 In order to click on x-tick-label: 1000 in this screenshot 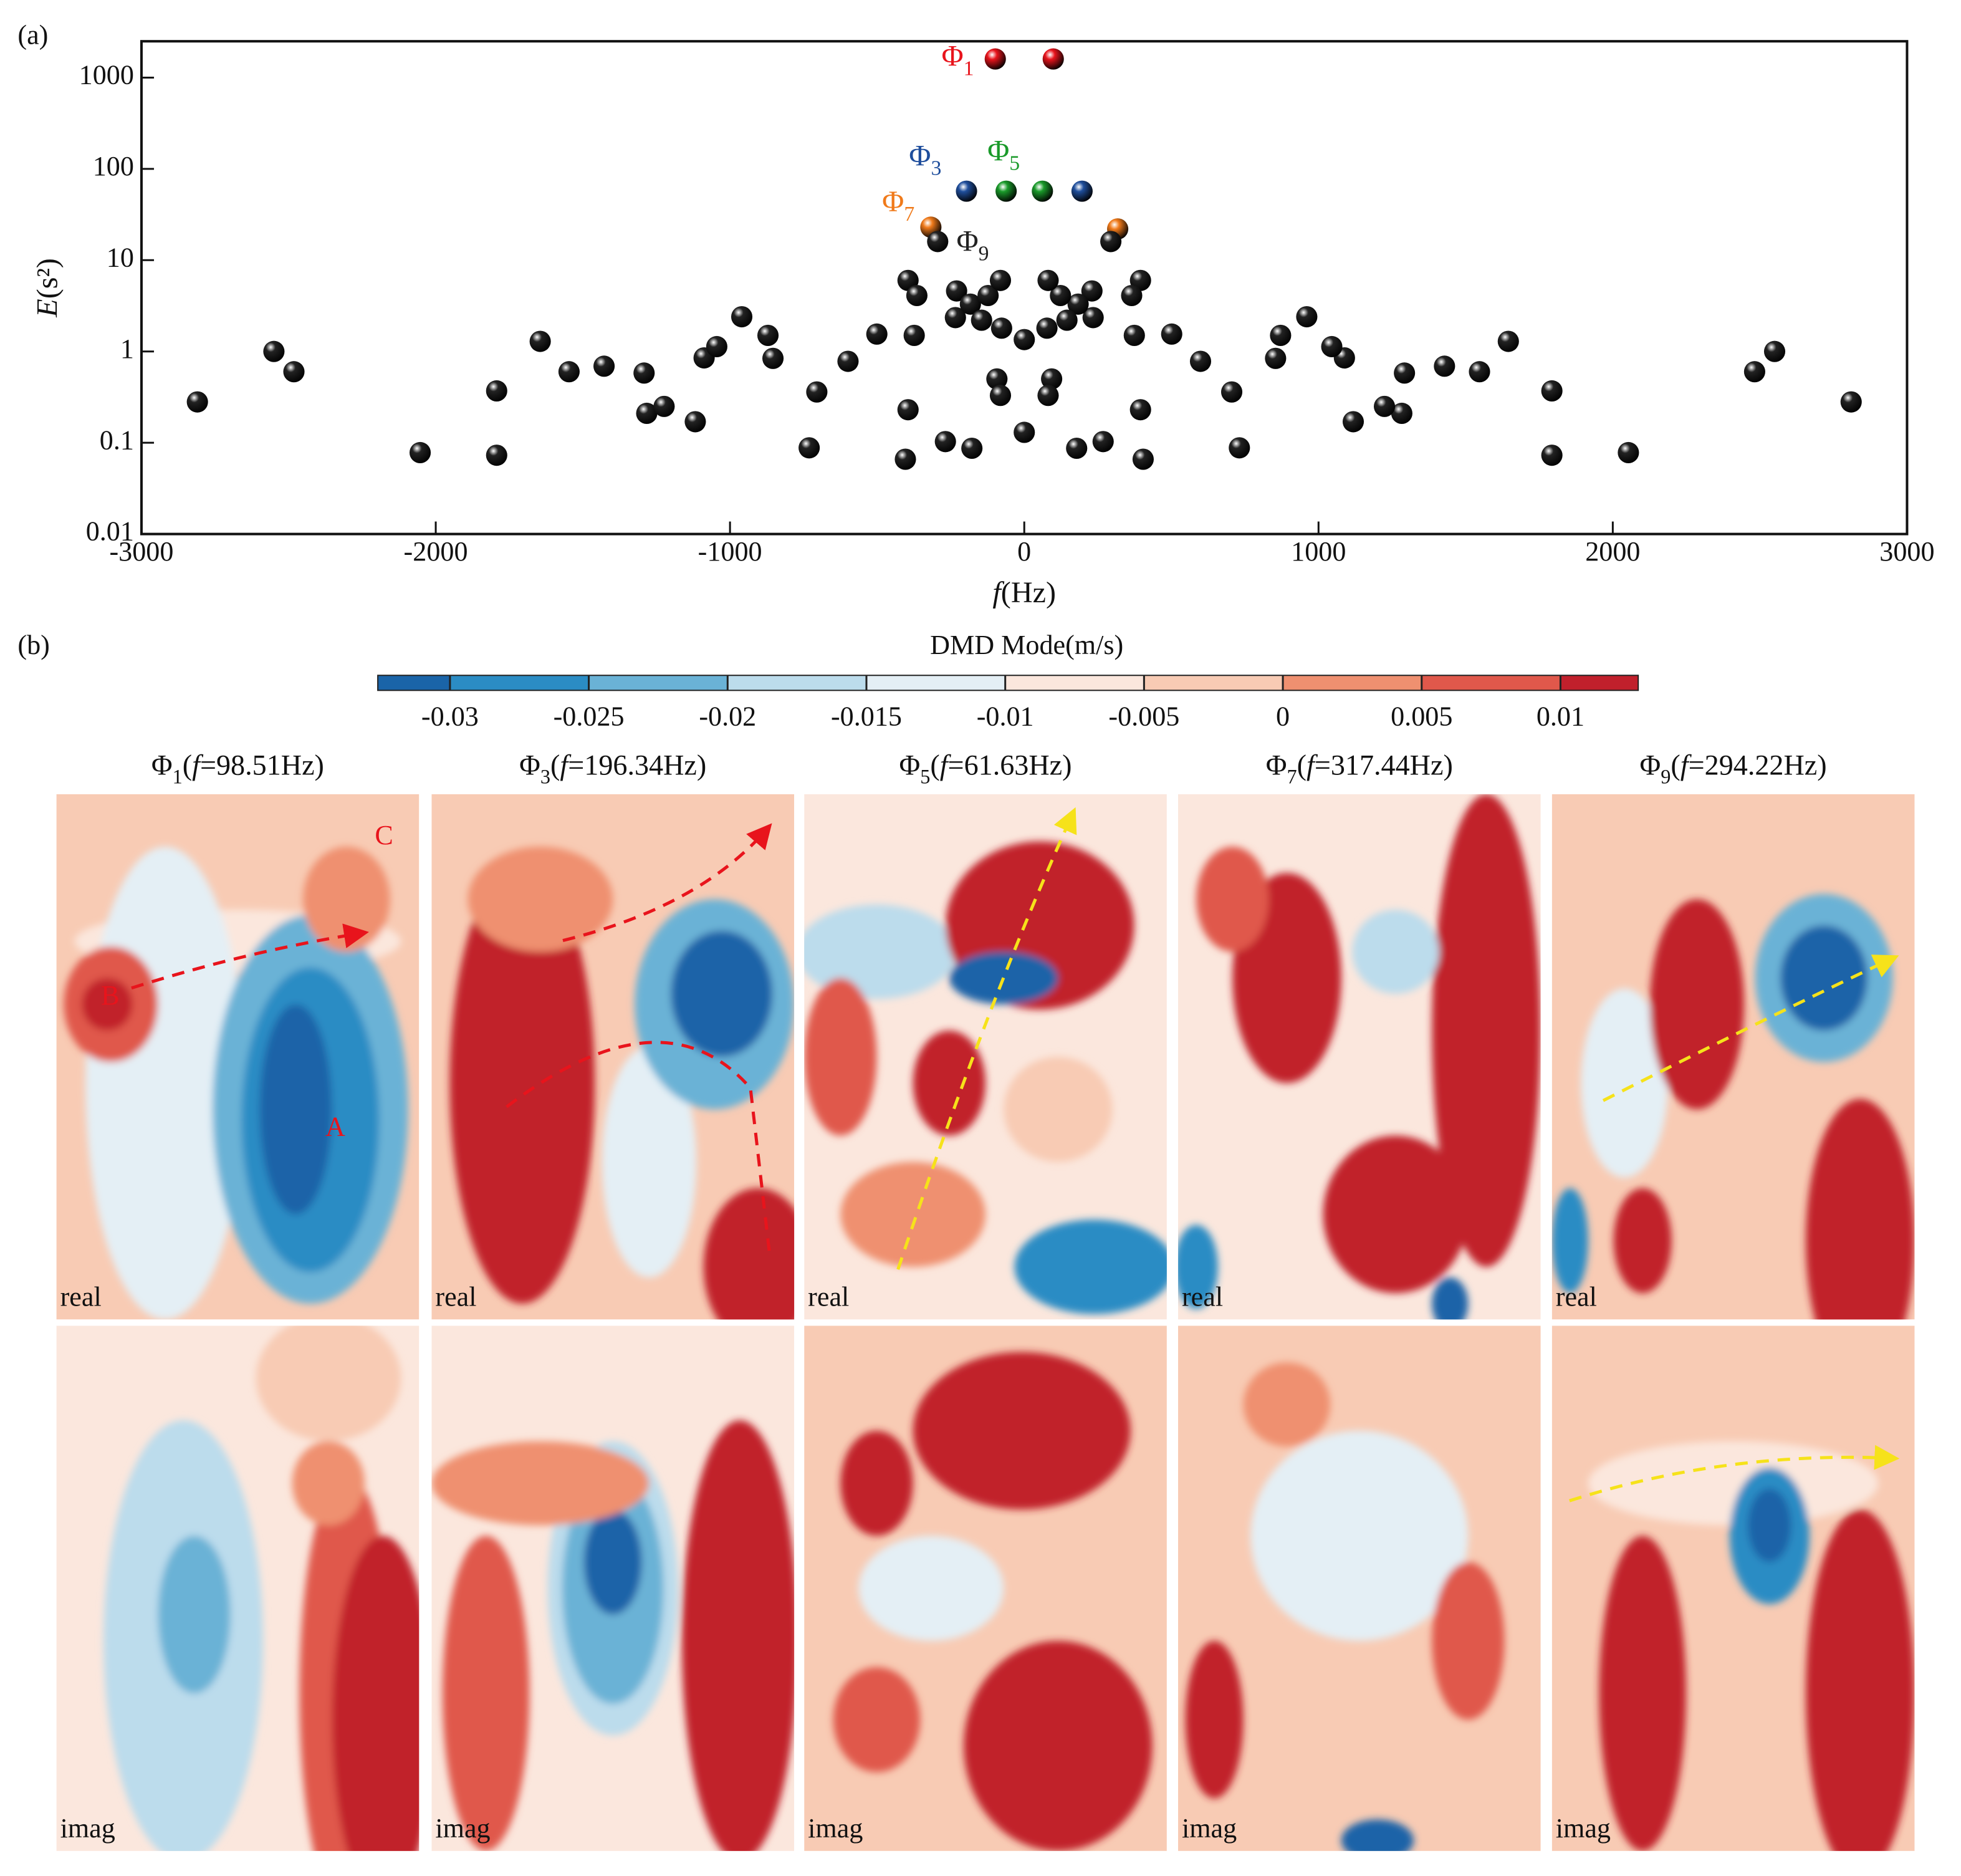, I will do `click(1318, 551)`.